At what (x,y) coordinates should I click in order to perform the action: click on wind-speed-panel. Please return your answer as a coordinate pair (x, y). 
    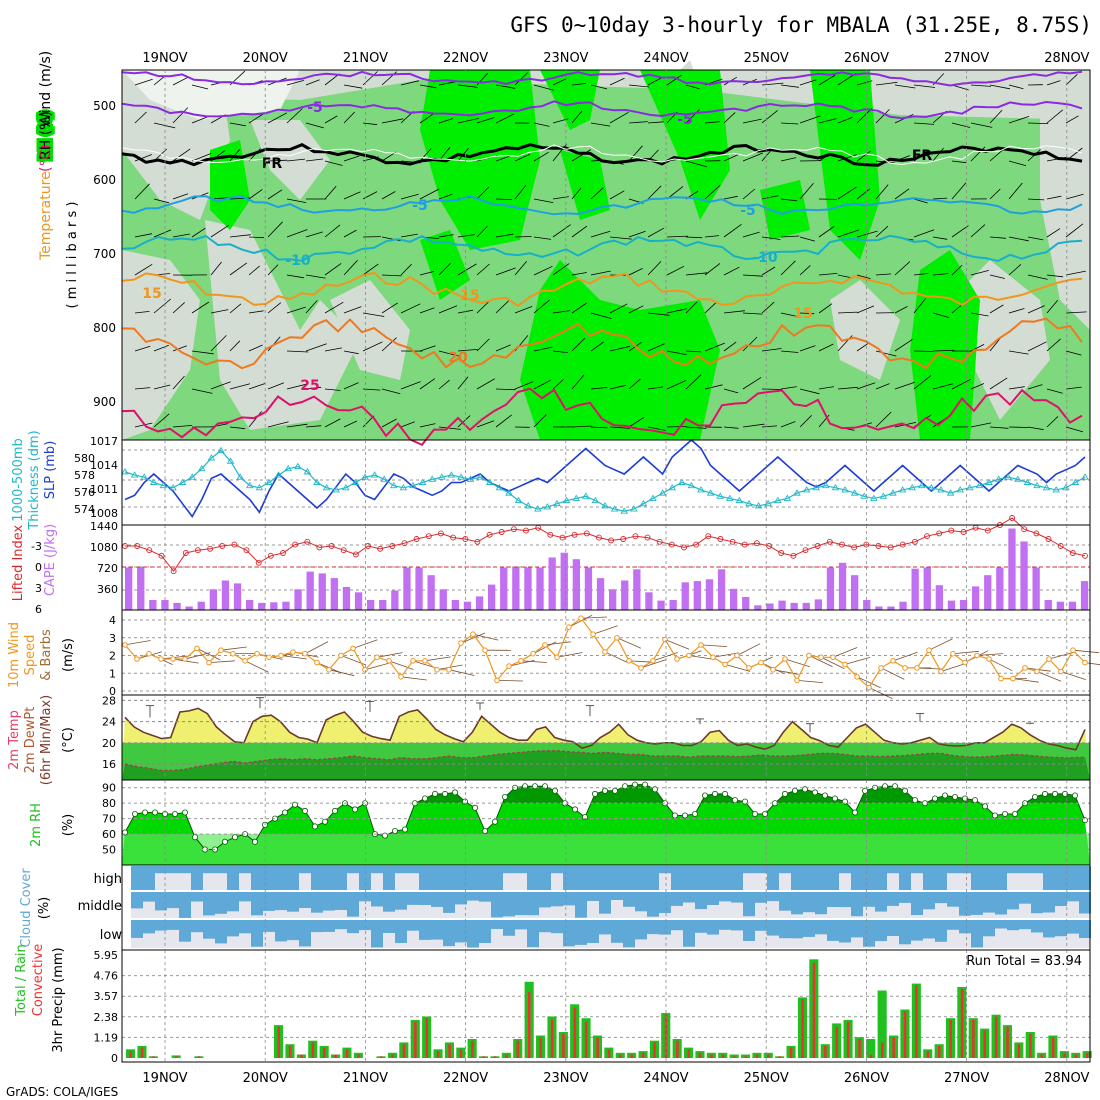
    Looking at the image, I should click on (611, 657).